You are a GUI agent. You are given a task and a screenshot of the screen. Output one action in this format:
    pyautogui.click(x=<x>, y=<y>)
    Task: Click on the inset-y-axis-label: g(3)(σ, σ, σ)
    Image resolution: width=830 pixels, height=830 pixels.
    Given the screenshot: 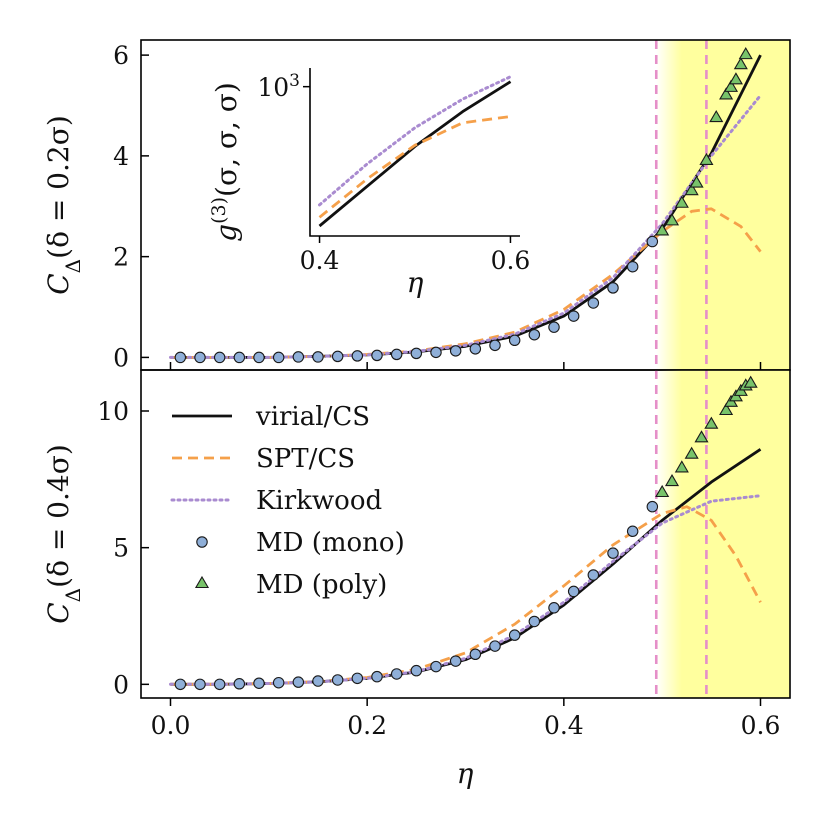 What is the action you would take?
    pyautogui.click(x=225, y=162)
    